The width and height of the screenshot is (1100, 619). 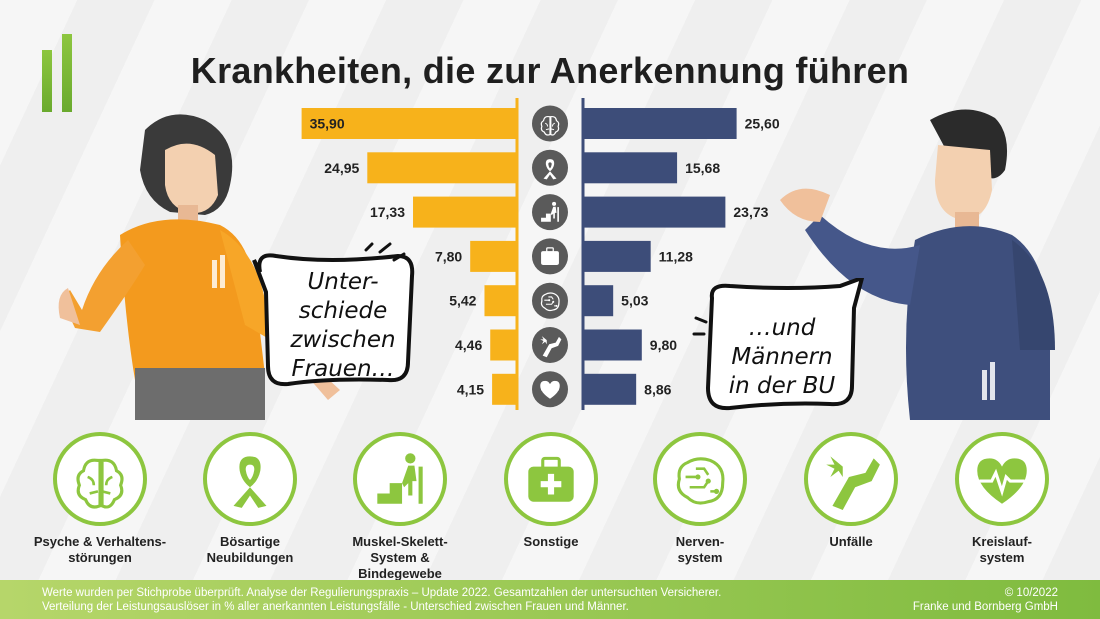 I want to click on category-ribbon: Bösartige Neubildungen, so click(x=250, y=499).